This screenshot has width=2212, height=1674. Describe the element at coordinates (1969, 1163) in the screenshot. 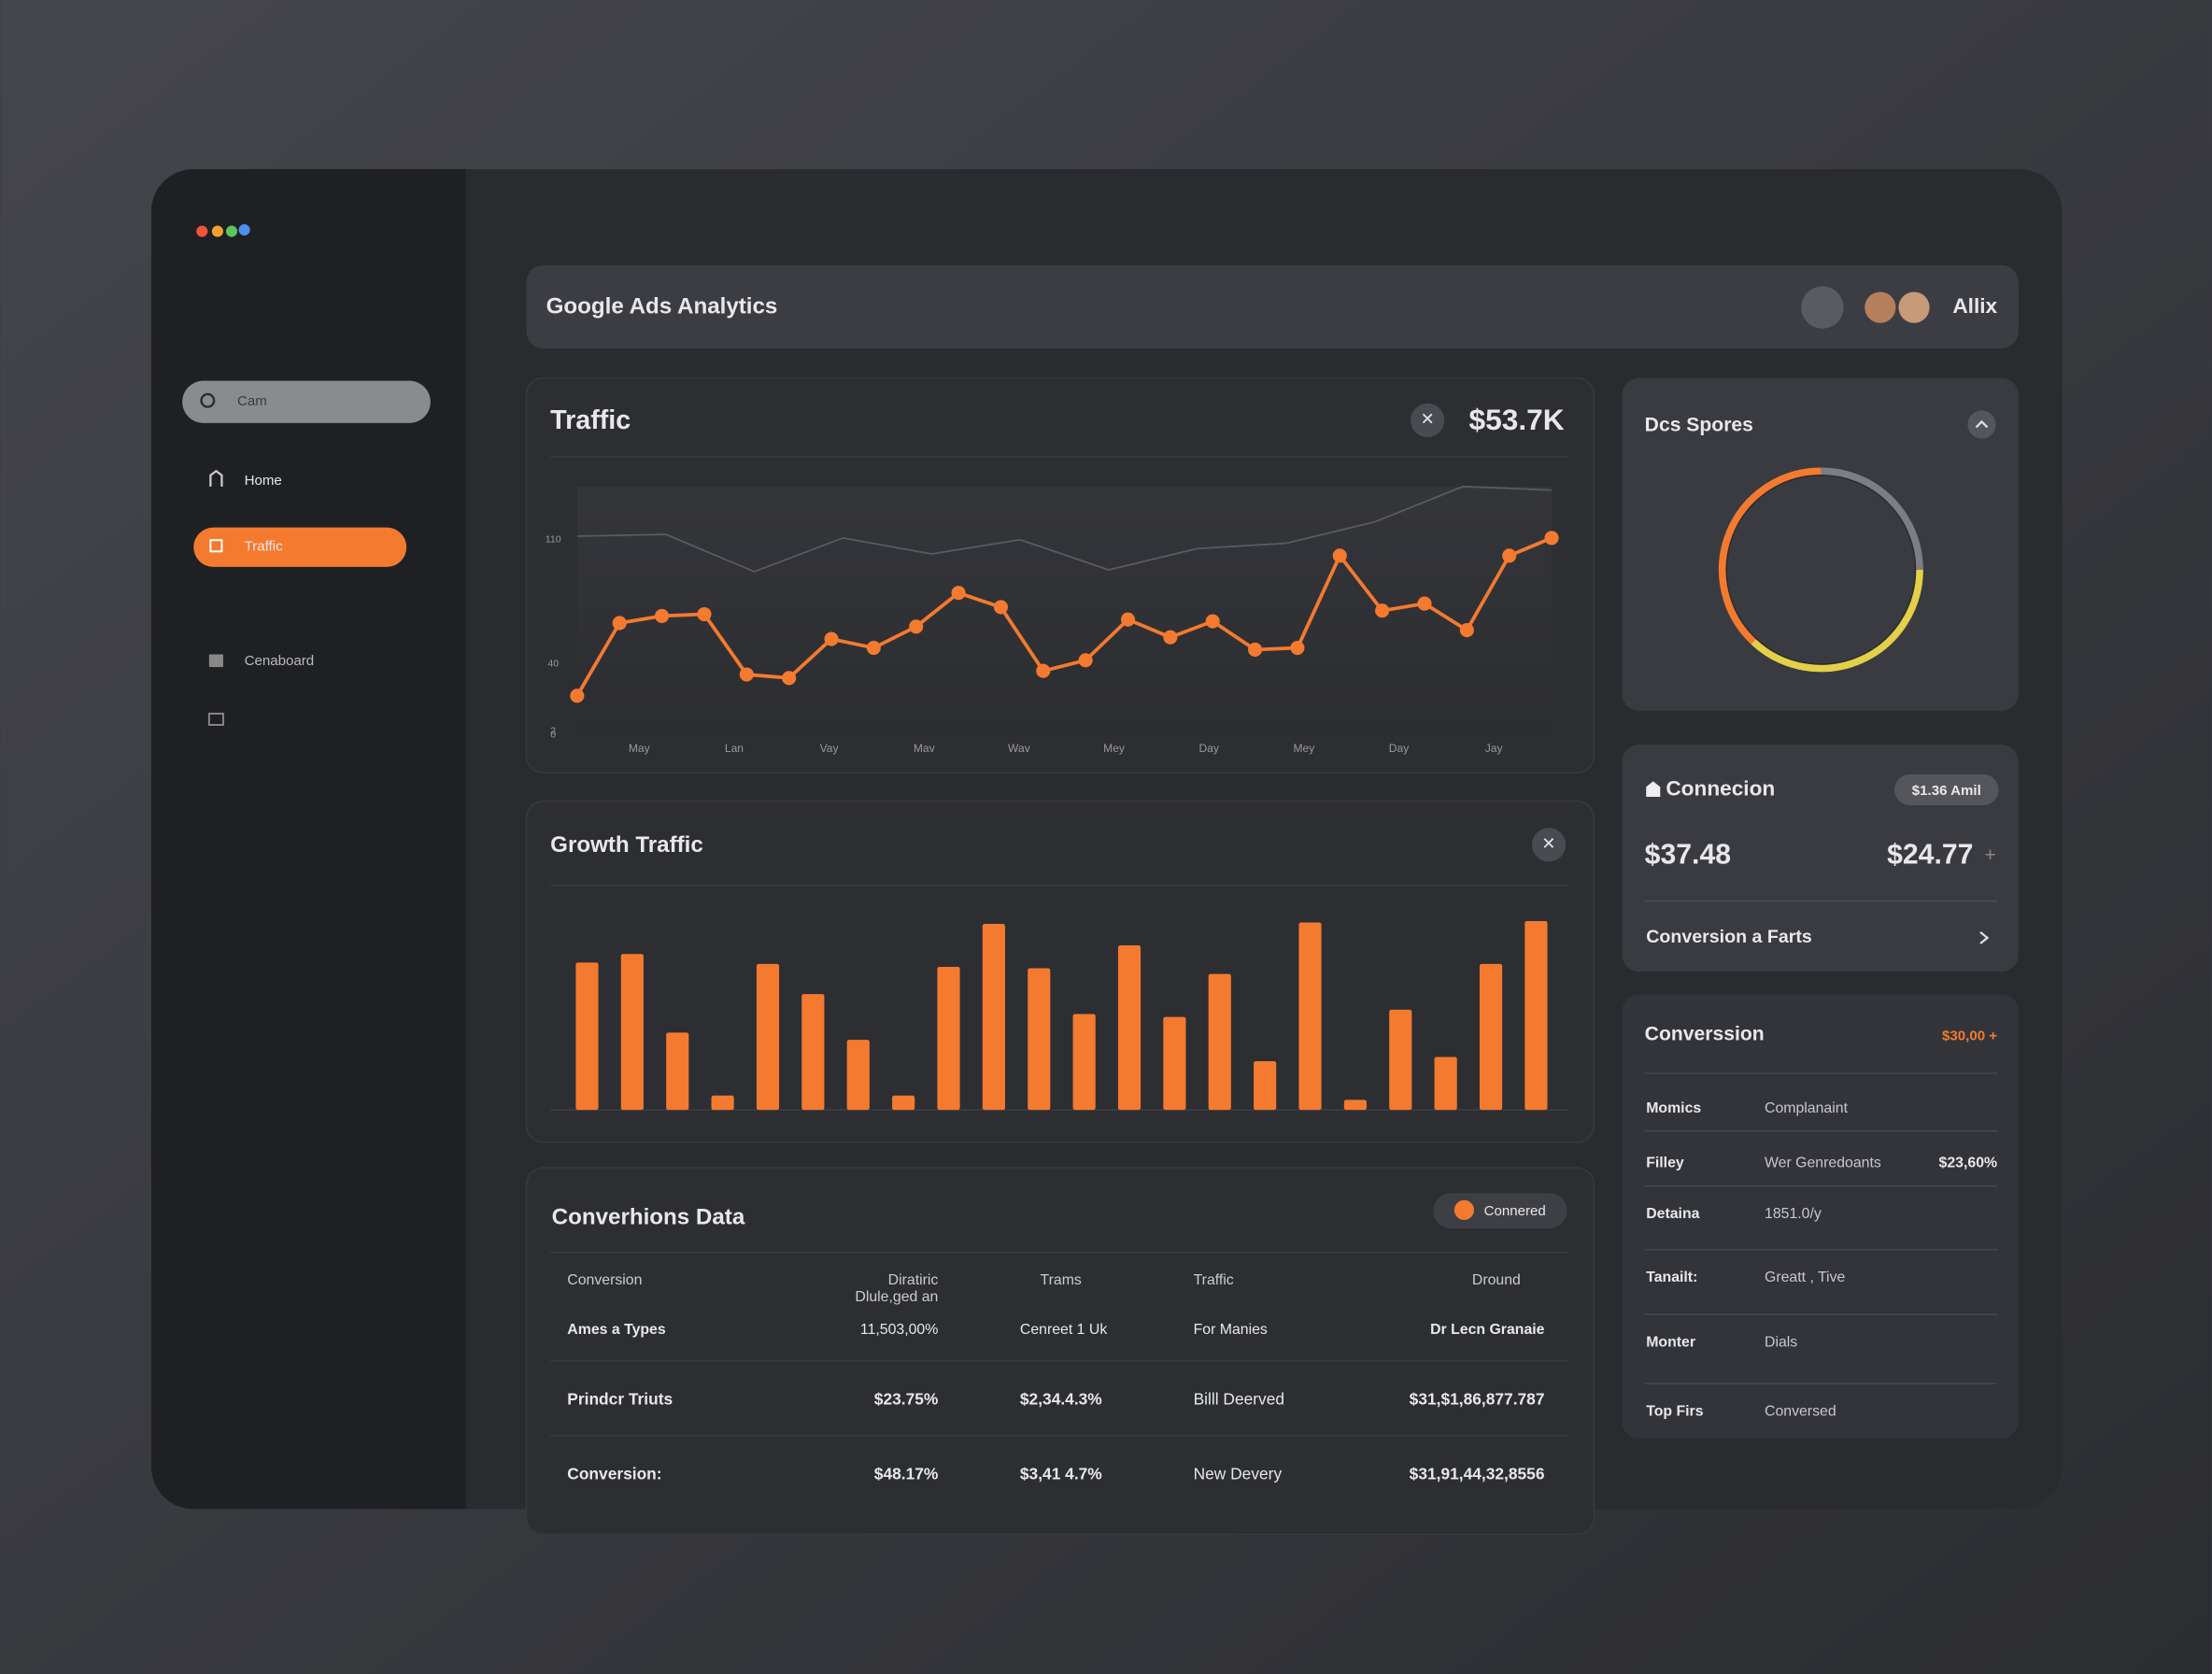

I see `table-cell: $23,60%` at that location.